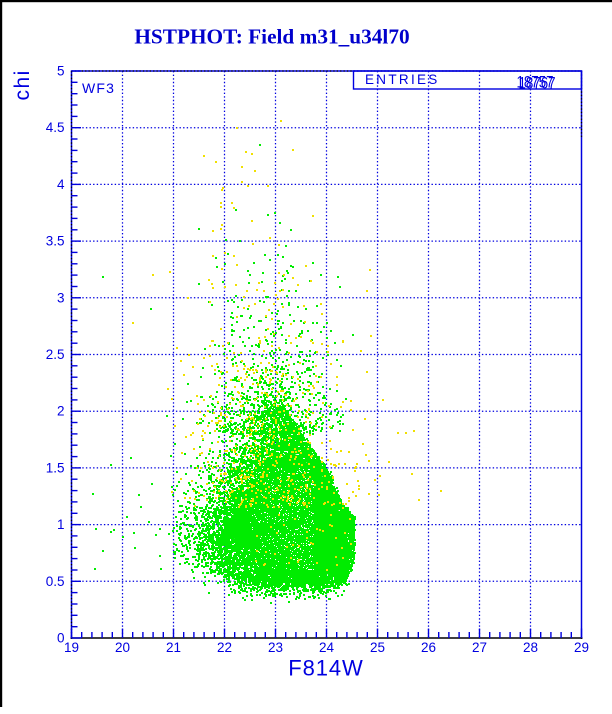 The height and width of the screenshot is (714, 612). What do you see at coordinates (55, 467) in the screenshot?
I see `svg-text: 1.5` at bounding box center [55, 467].